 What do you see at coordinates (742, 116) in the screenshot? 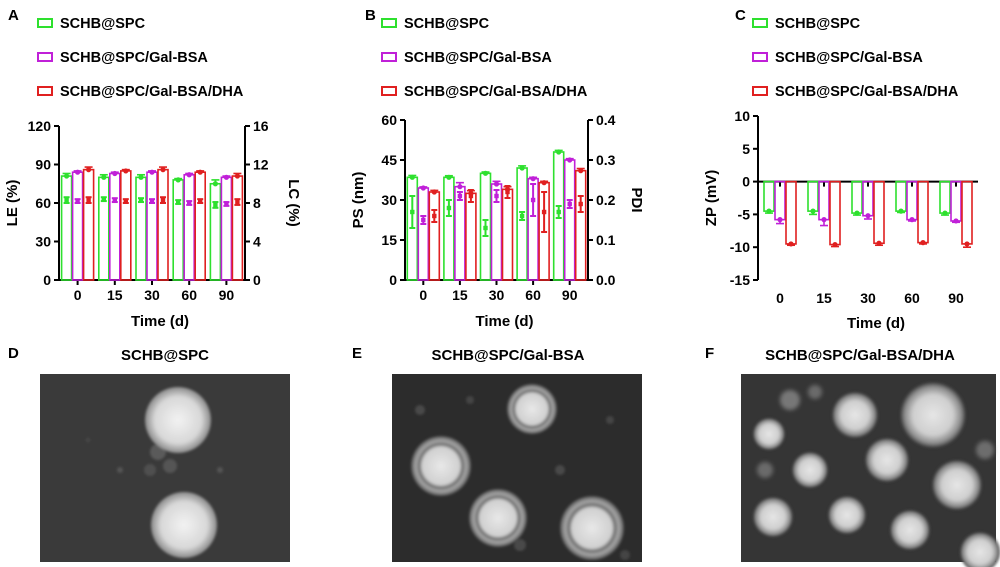
I see `y-tick-label: 10` at bounding box center [742, 116].